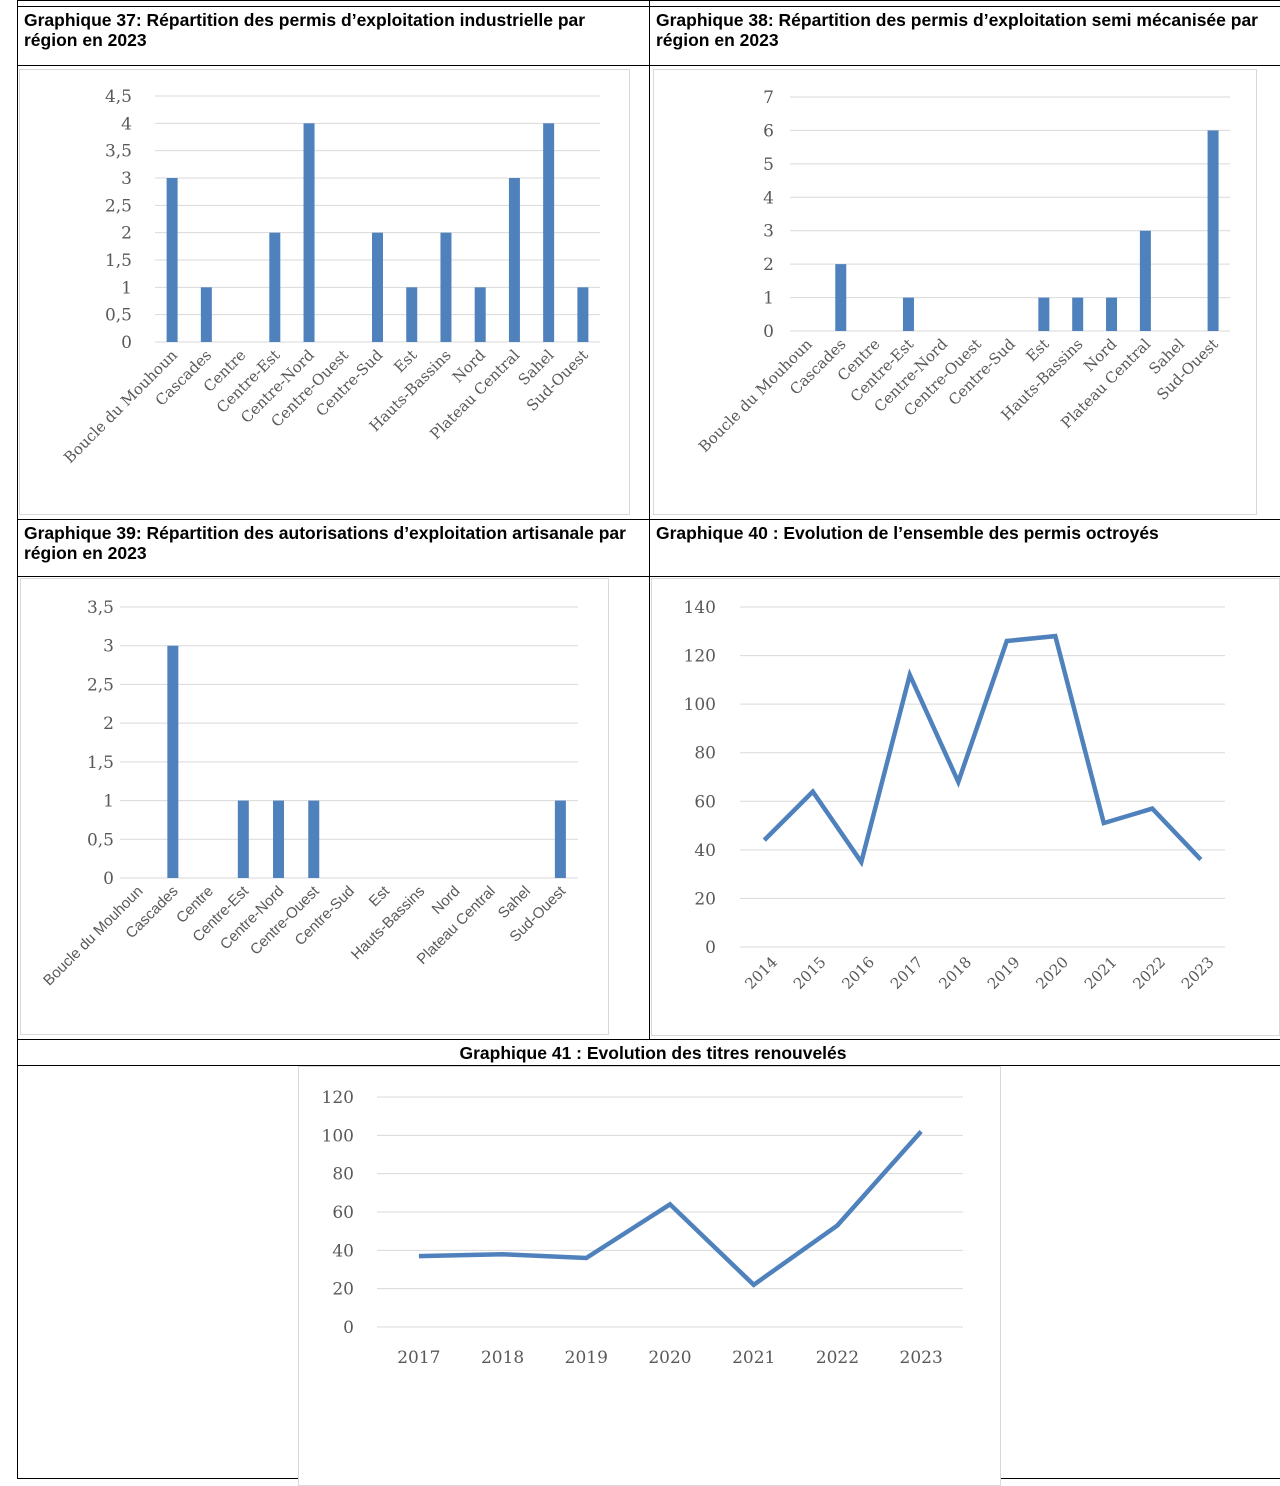  Describe the element at coordinates (100, 763) in the screenshot. I see `g39-ytick-label: 1,5` at that location.